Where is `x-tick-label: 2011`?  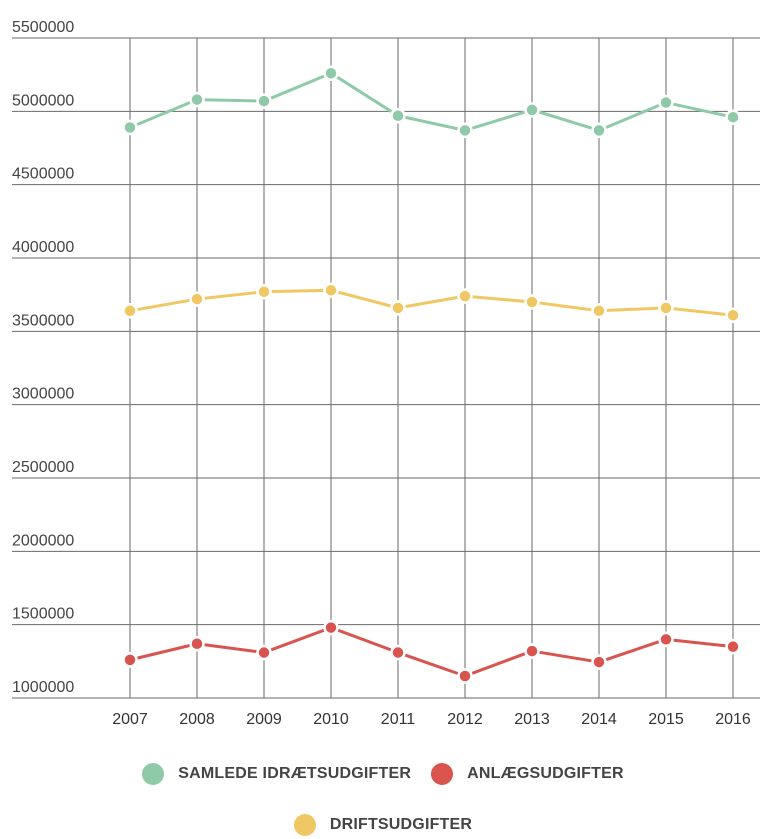 x-tick-label: 2011 is located at coordinates (398, 719).